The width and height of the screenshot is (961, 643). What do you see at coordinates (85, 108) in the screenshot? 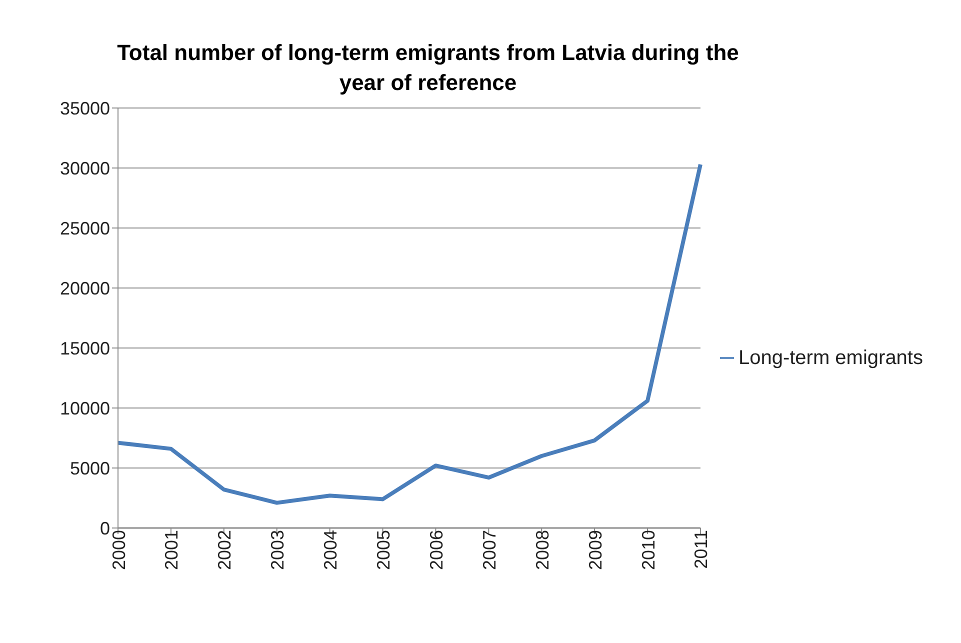
I see `y-tick-label: 35000` at bounding box center [85, 108].